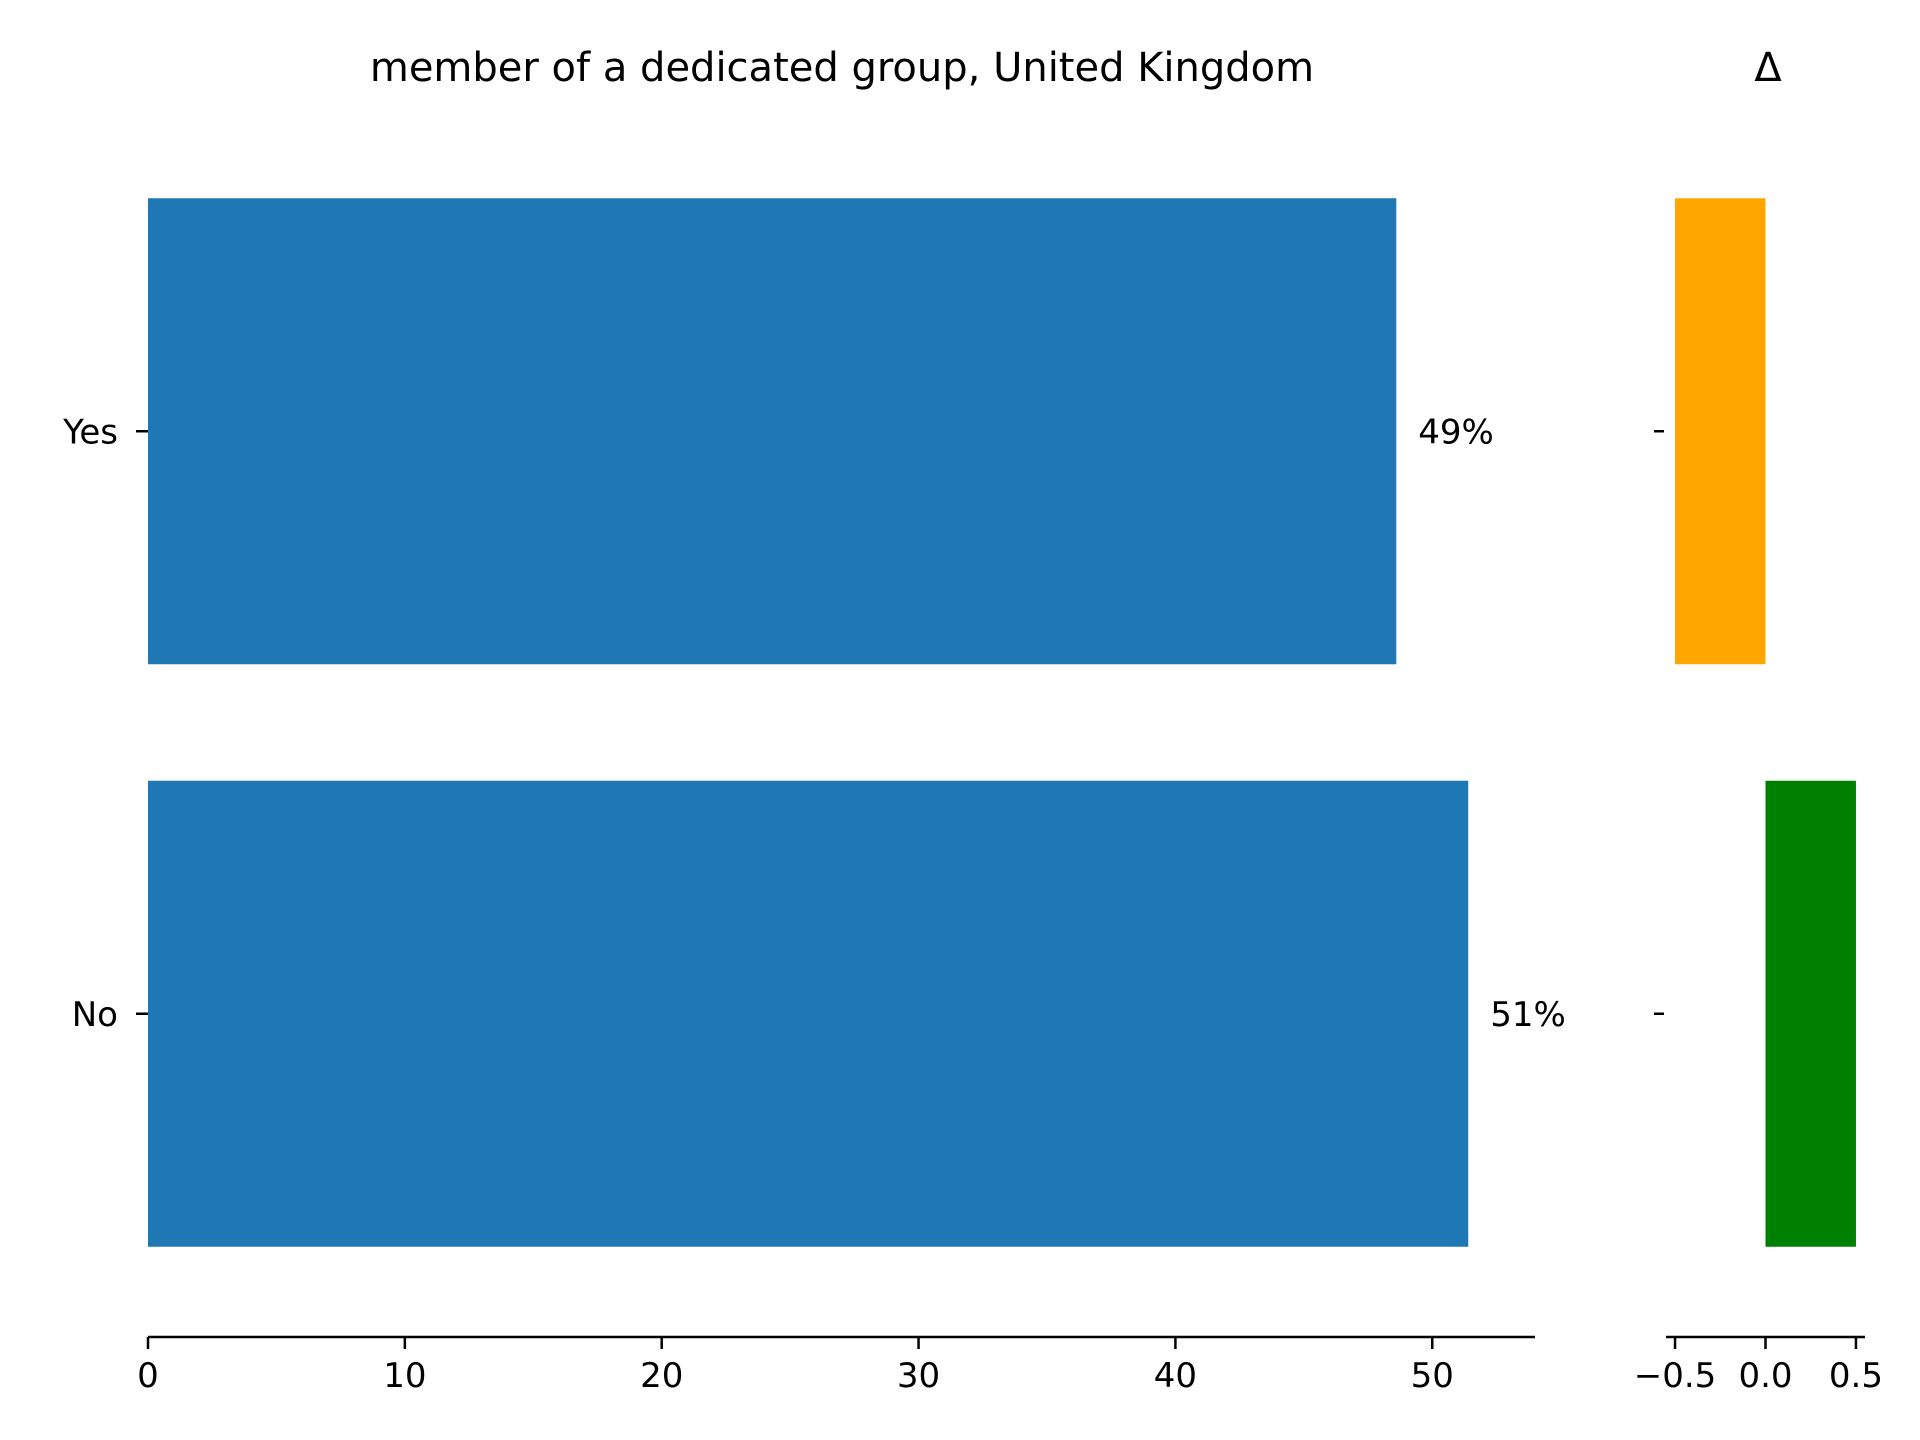 The height and width of the screenshot is (1440, 1920). I want to click on delta-bar-no, so click(1810, 1013).